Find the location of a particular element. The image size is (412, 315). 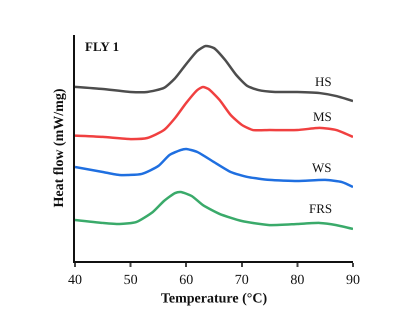

chart-title: FLY 1 is located at coordinates (102, 46).